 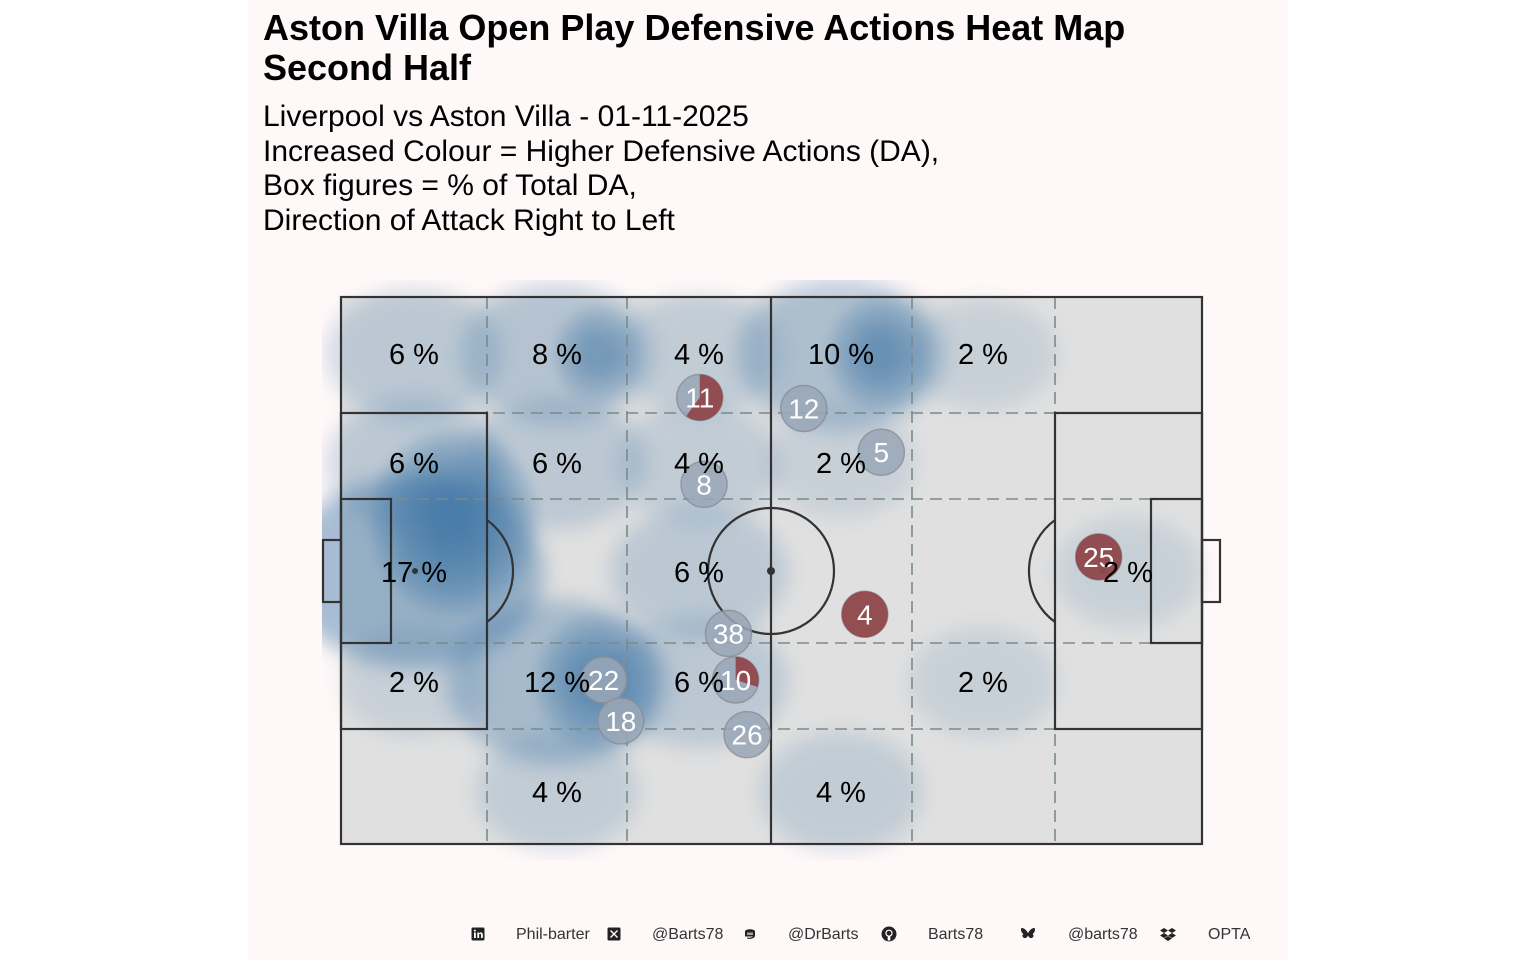 I want to click on github-icon, so click(x=889, y=934).